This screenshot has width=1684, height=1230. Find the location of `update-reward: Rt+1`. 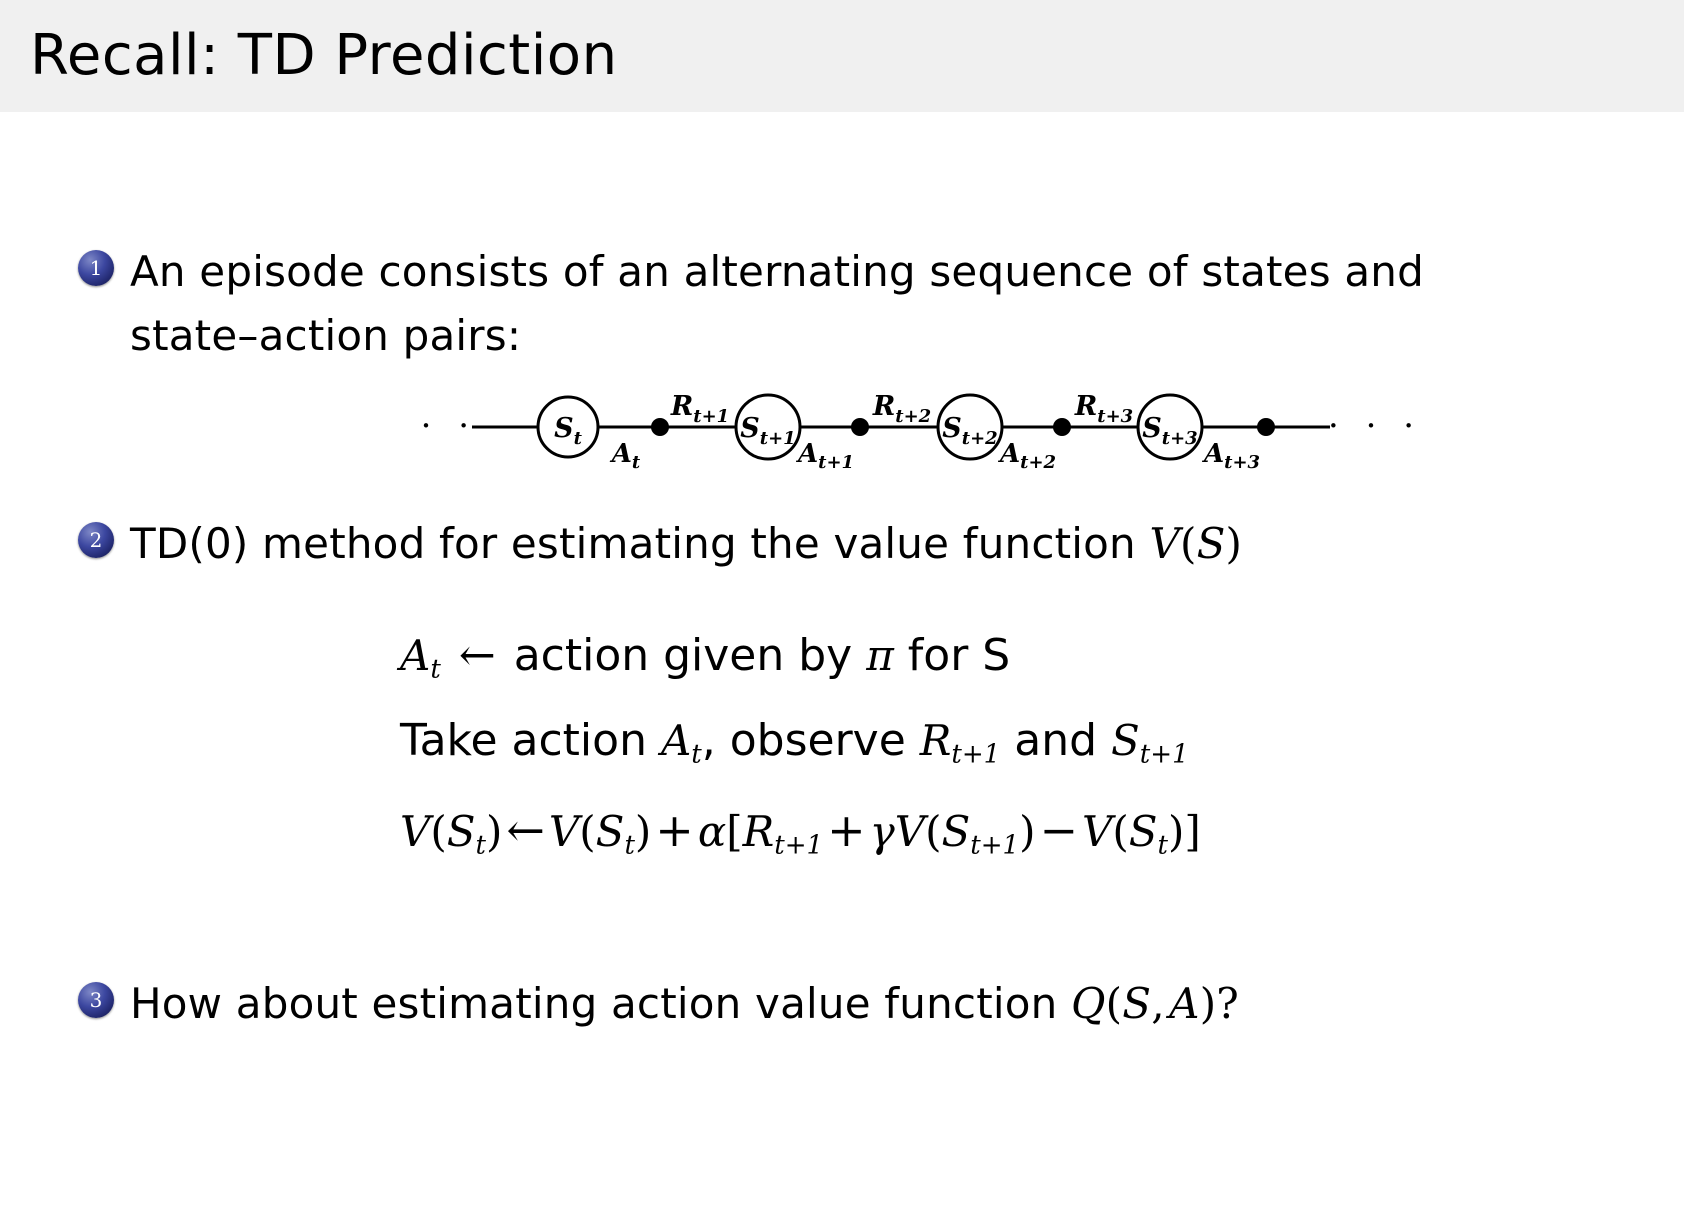

update-reward: Rt+1 is located at coordinates (783, 833).